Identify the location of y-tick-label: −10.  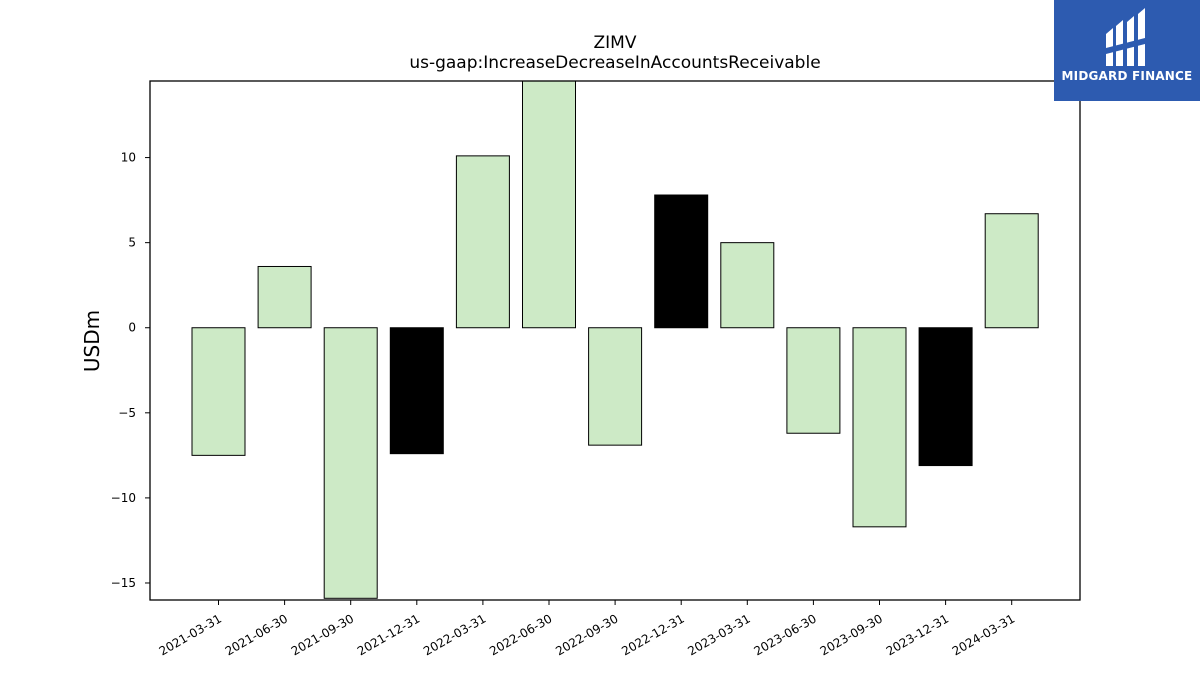
(123, 498).